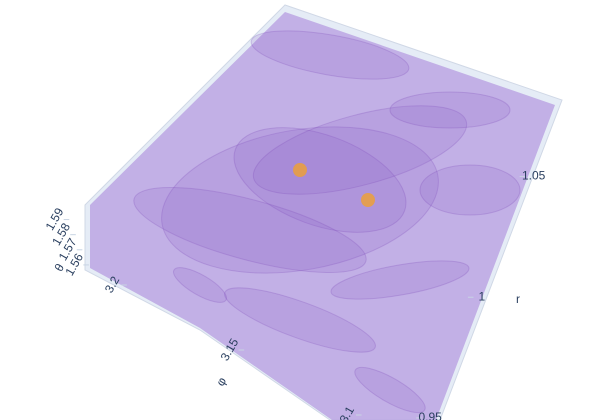  What do you see at coordinates (482, 296) in the screenshot?
I see `x-tick-label: 1` at bounding box center [482, 296].